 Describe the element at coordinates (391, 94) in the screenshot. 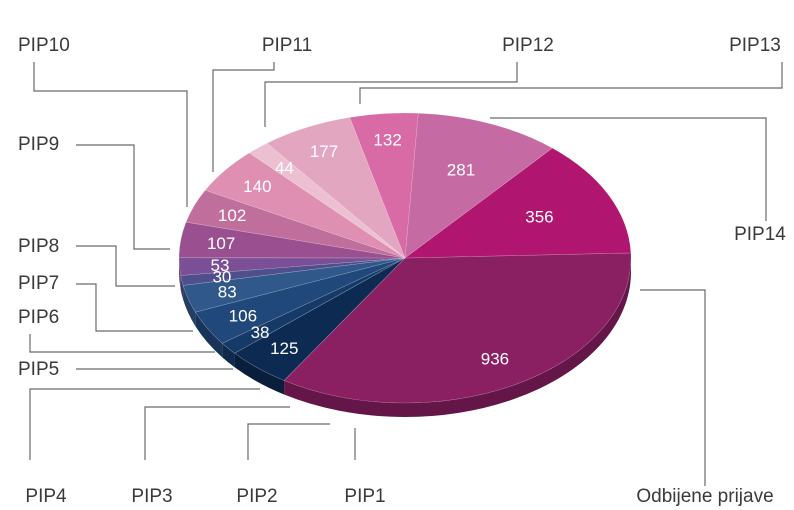

I see `leader-pip12` at that location.